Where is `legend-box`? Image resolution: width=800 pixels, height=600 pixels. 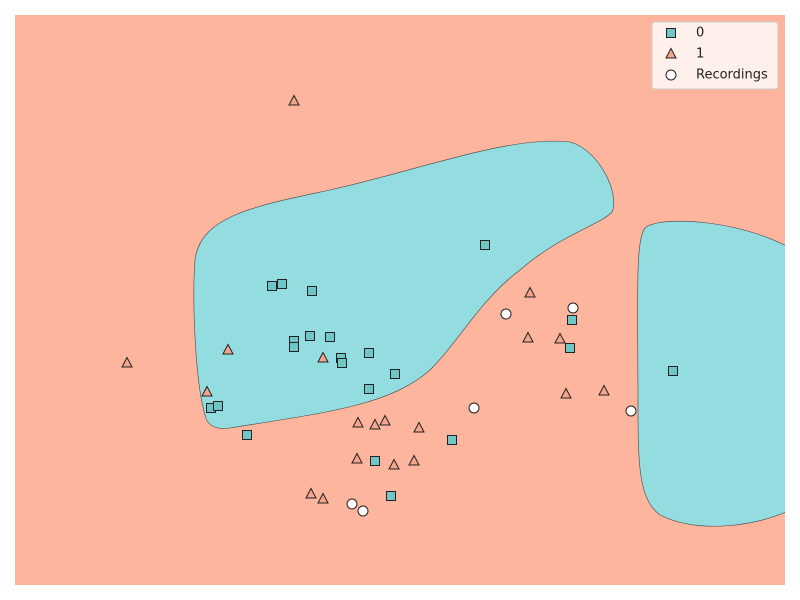 legend-box is located at coordinates (715, 55).